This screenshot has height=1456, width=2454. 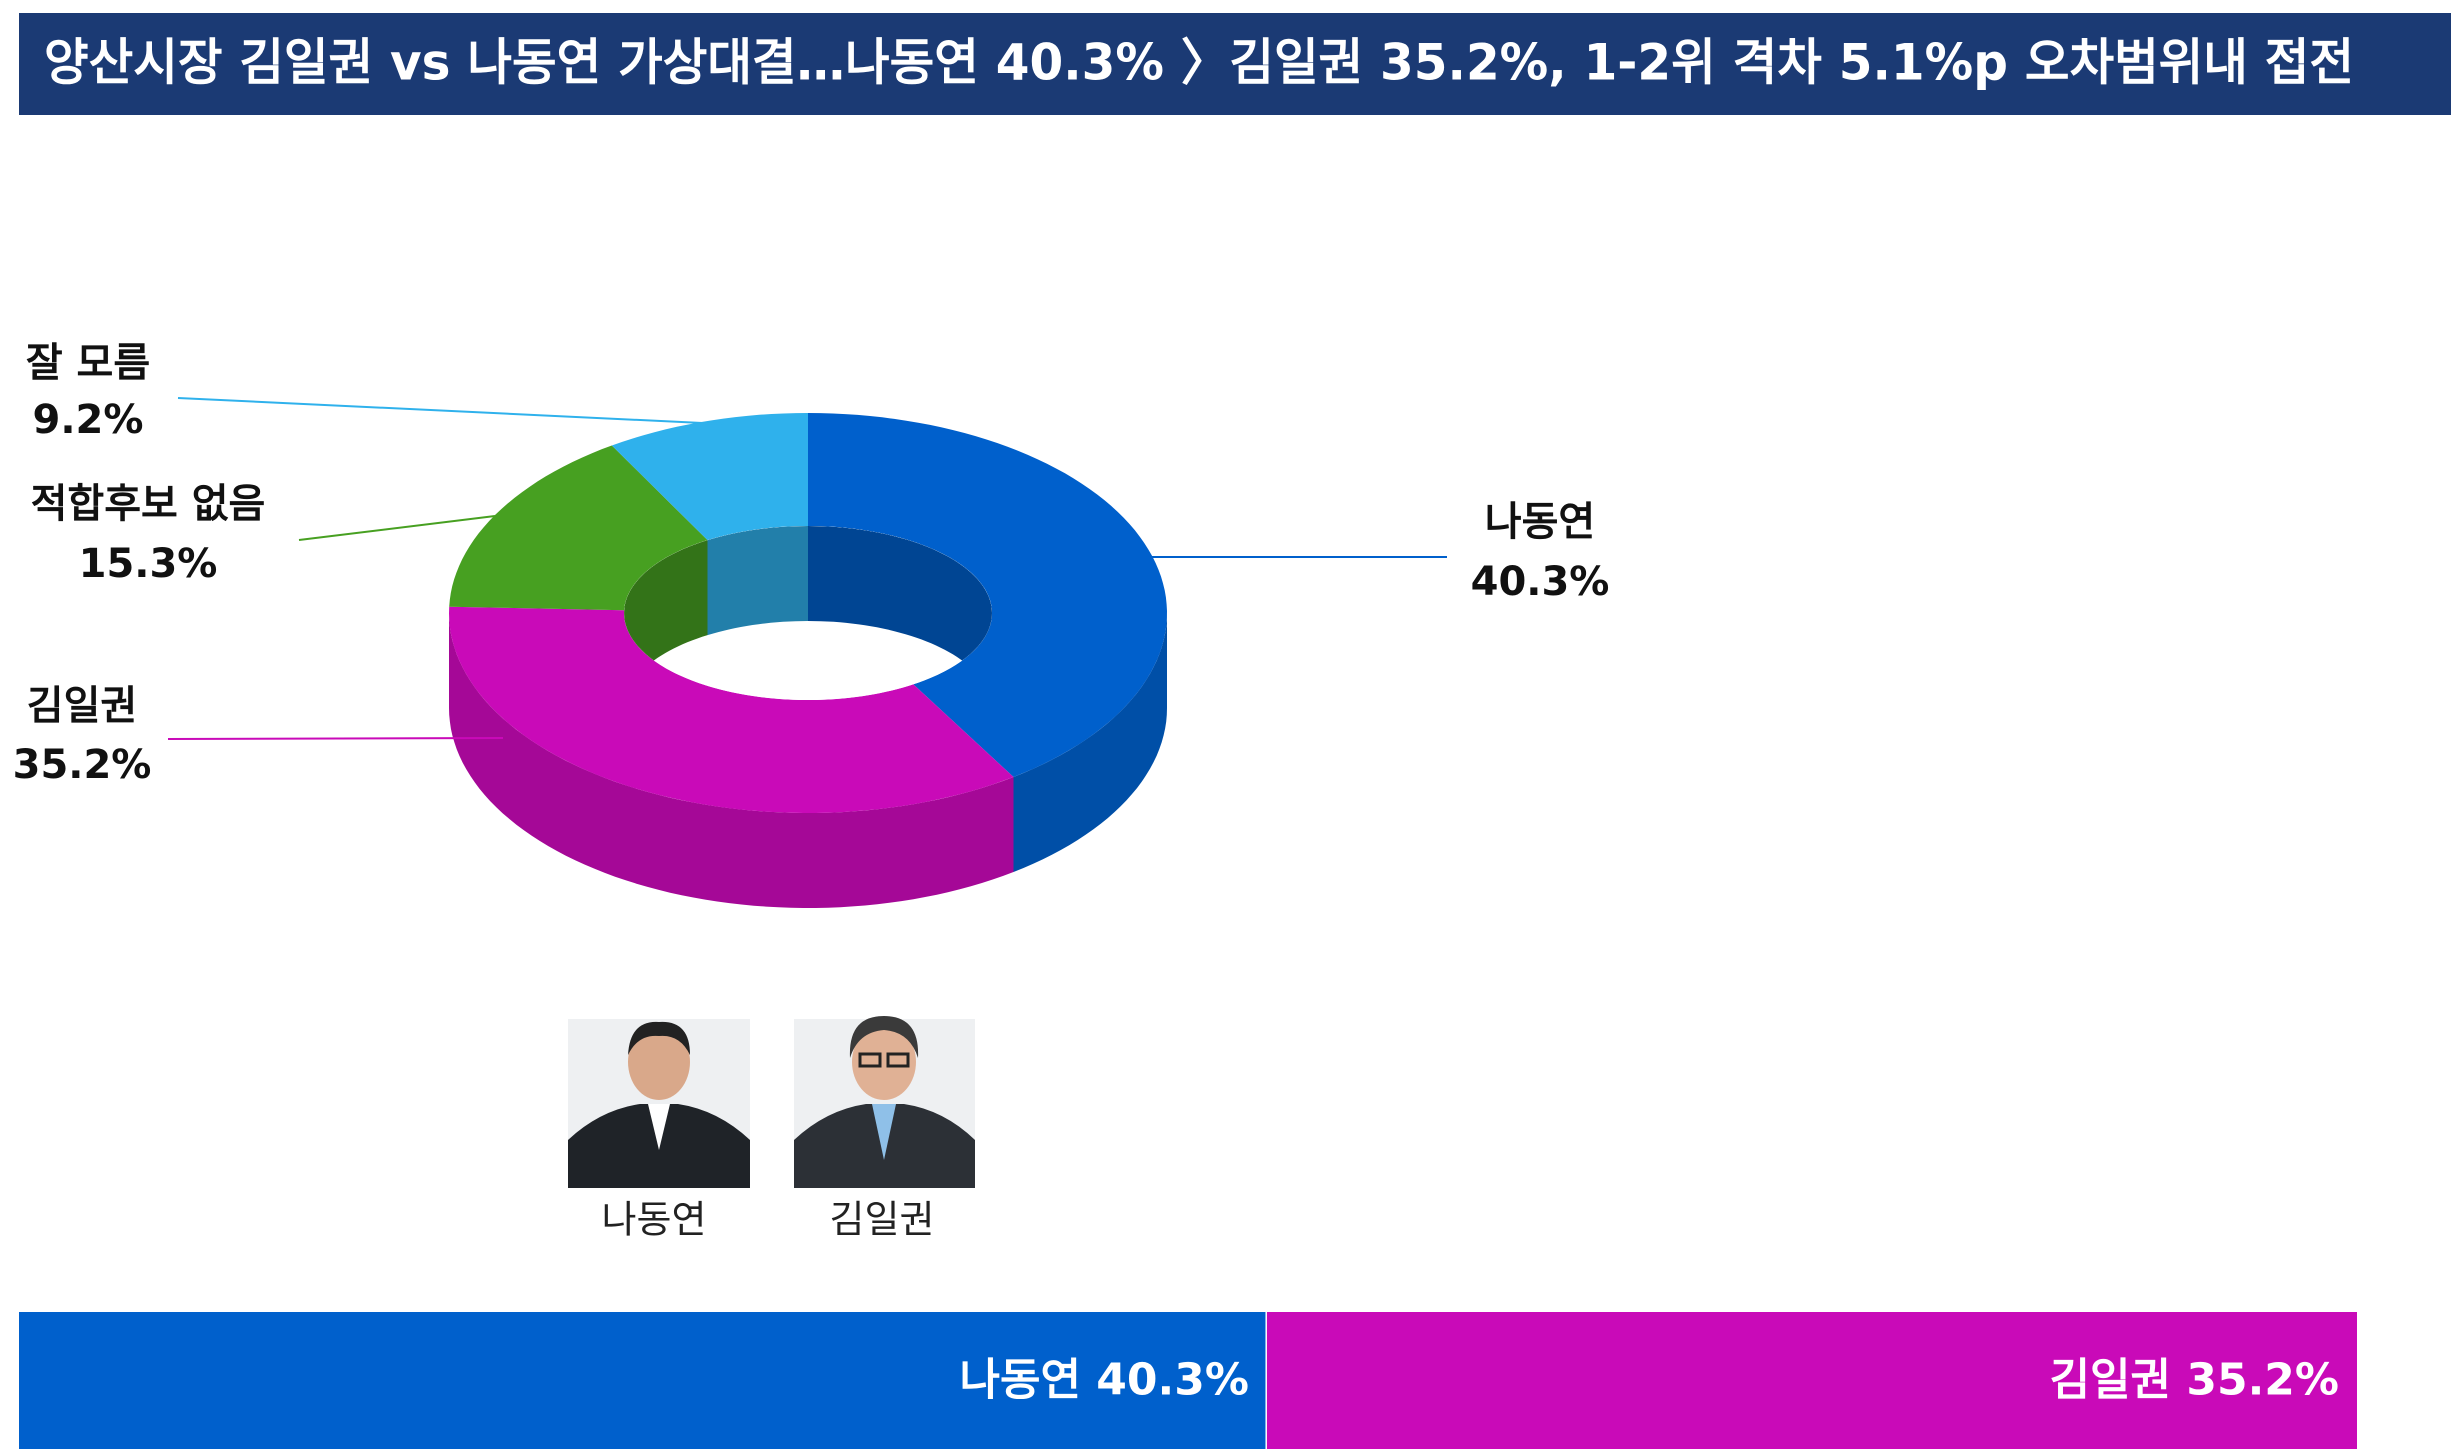 What do you see at coordinates (1540, 522) in the screenshot?
I see `category-label: 나동연` at bounding box center [1540, 522].